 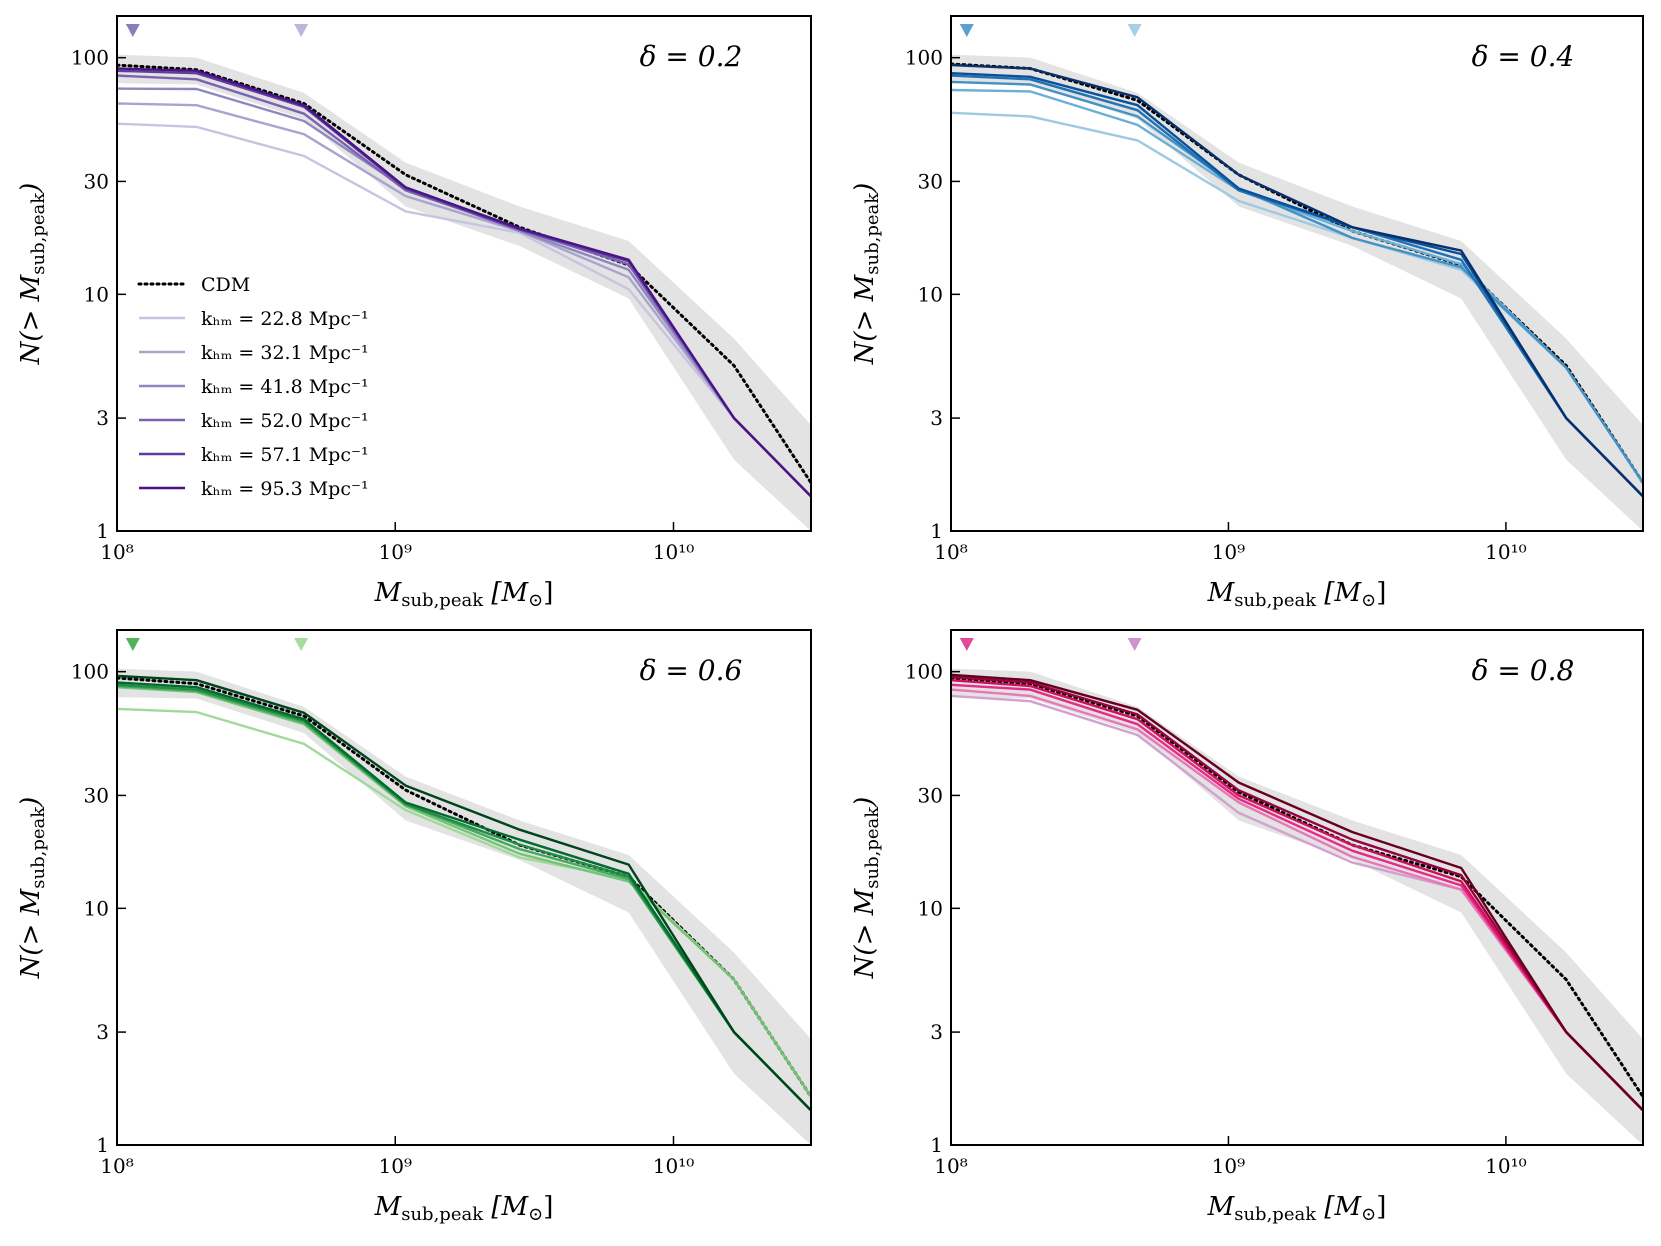 What do you see at coordinates (285, 319) in the screenshot?
I see `legend-label: kₕₘ = 22.8 Mpc⁻¹` at bounding box center [285, 319].